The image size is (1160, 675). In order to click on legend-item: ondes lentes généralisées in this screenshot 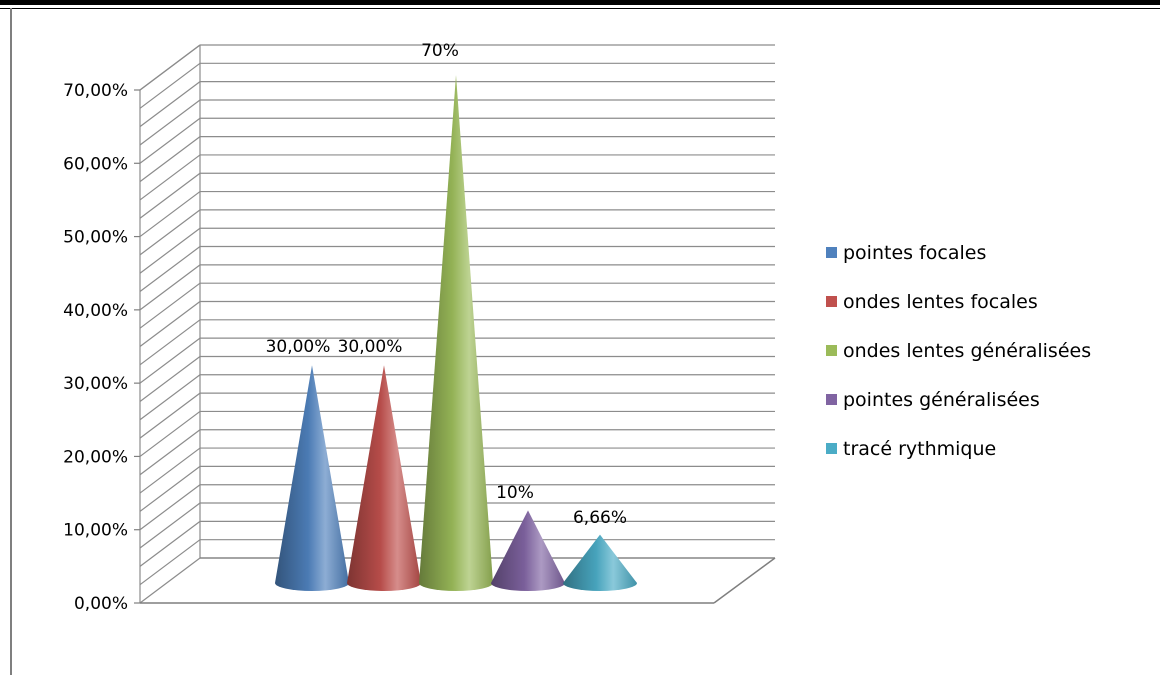, I will do `click(958, 350)`.